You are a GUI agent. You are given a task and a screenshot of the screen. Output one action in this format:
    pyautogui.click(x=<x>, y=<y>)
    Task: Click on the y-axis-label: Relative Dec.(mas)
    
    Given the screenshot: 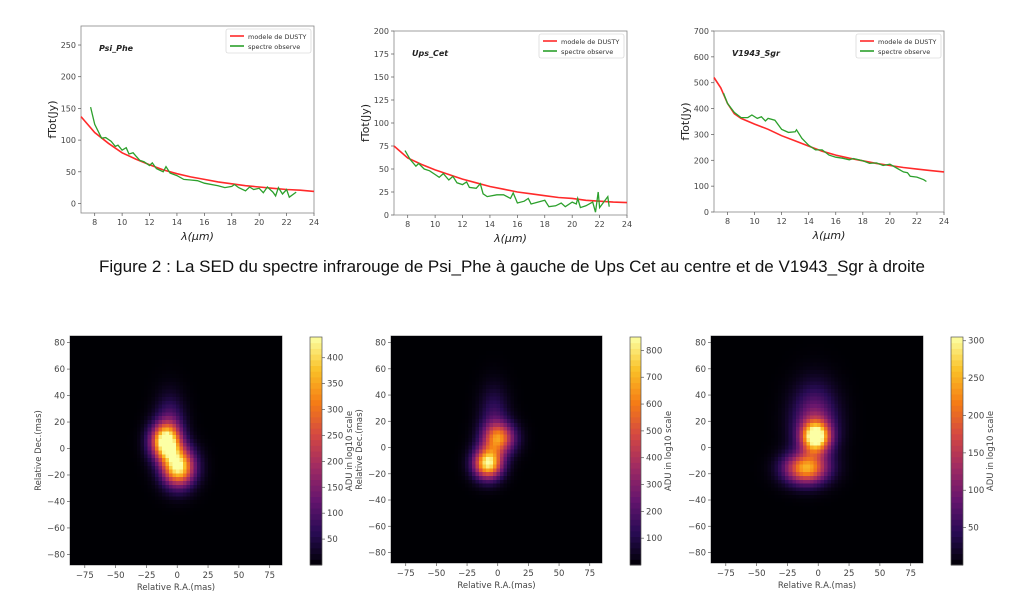 What is the action you would take?
    pyautogui.click(x=39, y=450)
    